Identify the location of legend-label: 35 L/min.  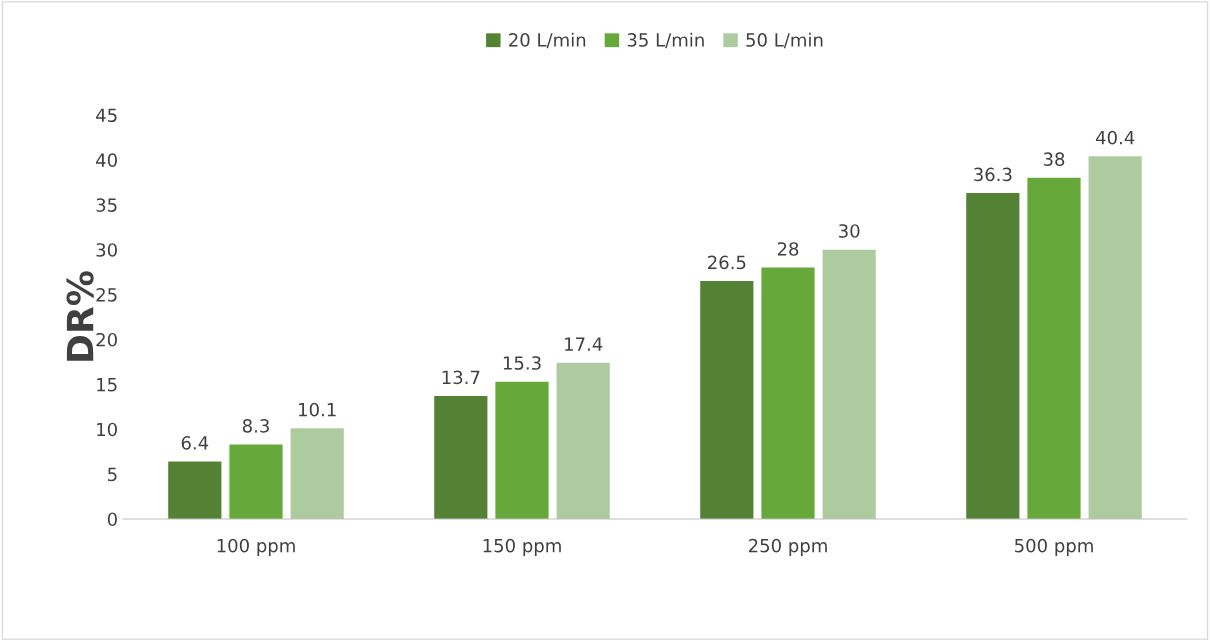
(665, 40).